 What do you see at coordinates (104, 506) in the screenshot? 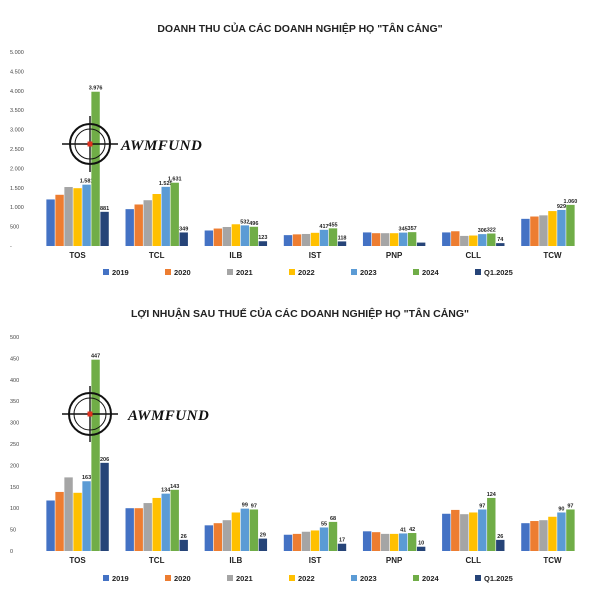
I see `profit-bar-tos-q1-2025` at bounding box center [104, 506].